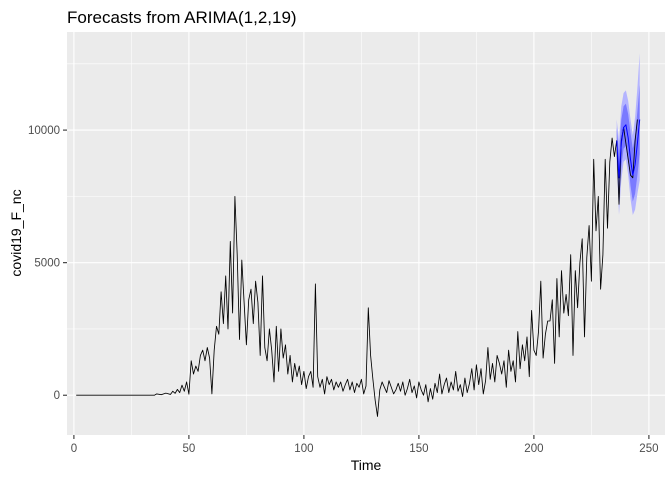 The width and height of the screenshot is (672, 480). I want to click on y-tick-label: 10000, so click(44, 131).